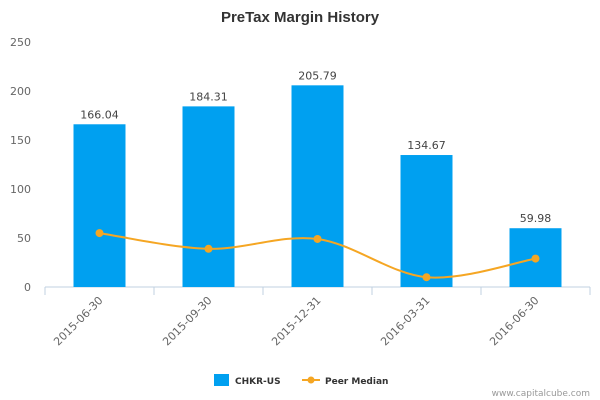 Image resolution: width=600 pixels, height=400 pixels. What do you see at coordinates (208, 96) in the screenshot?
I see `bar-value-label: 184.31` at bounding box center [208, 96].